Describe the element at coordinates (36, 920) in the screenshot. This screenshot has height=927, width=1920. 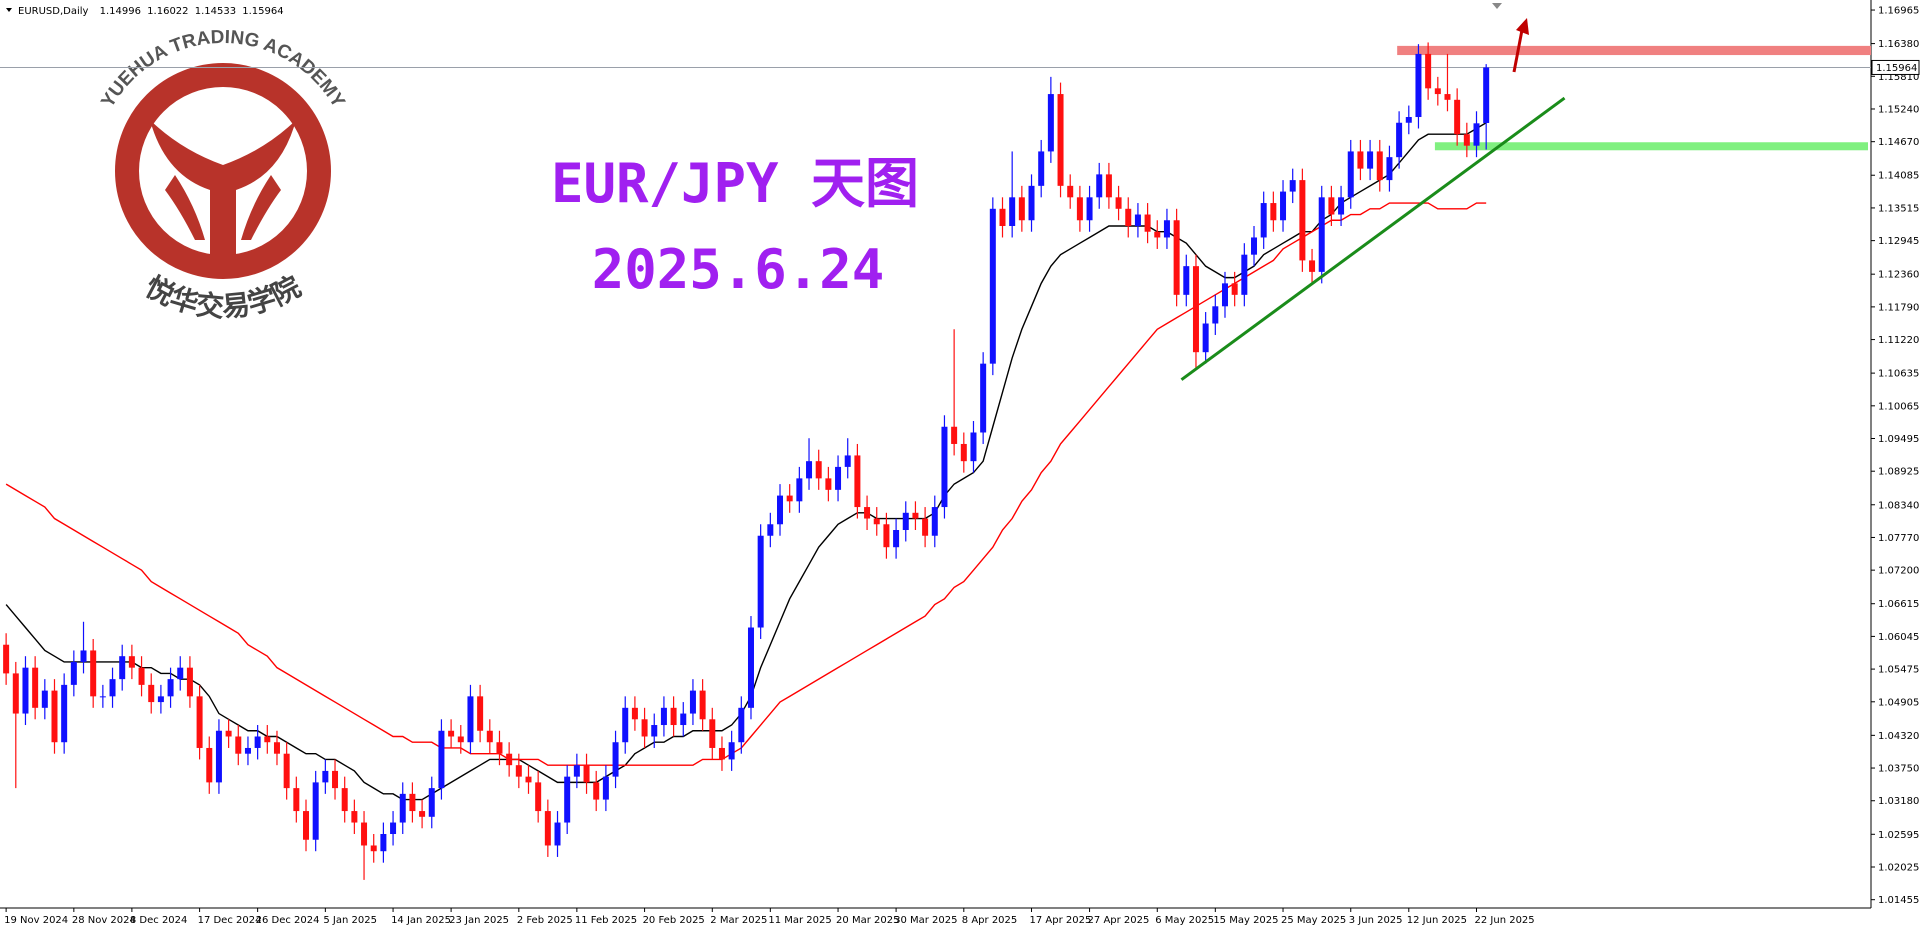
I see `x-tick-label: 19 Nov 2024` at that location.